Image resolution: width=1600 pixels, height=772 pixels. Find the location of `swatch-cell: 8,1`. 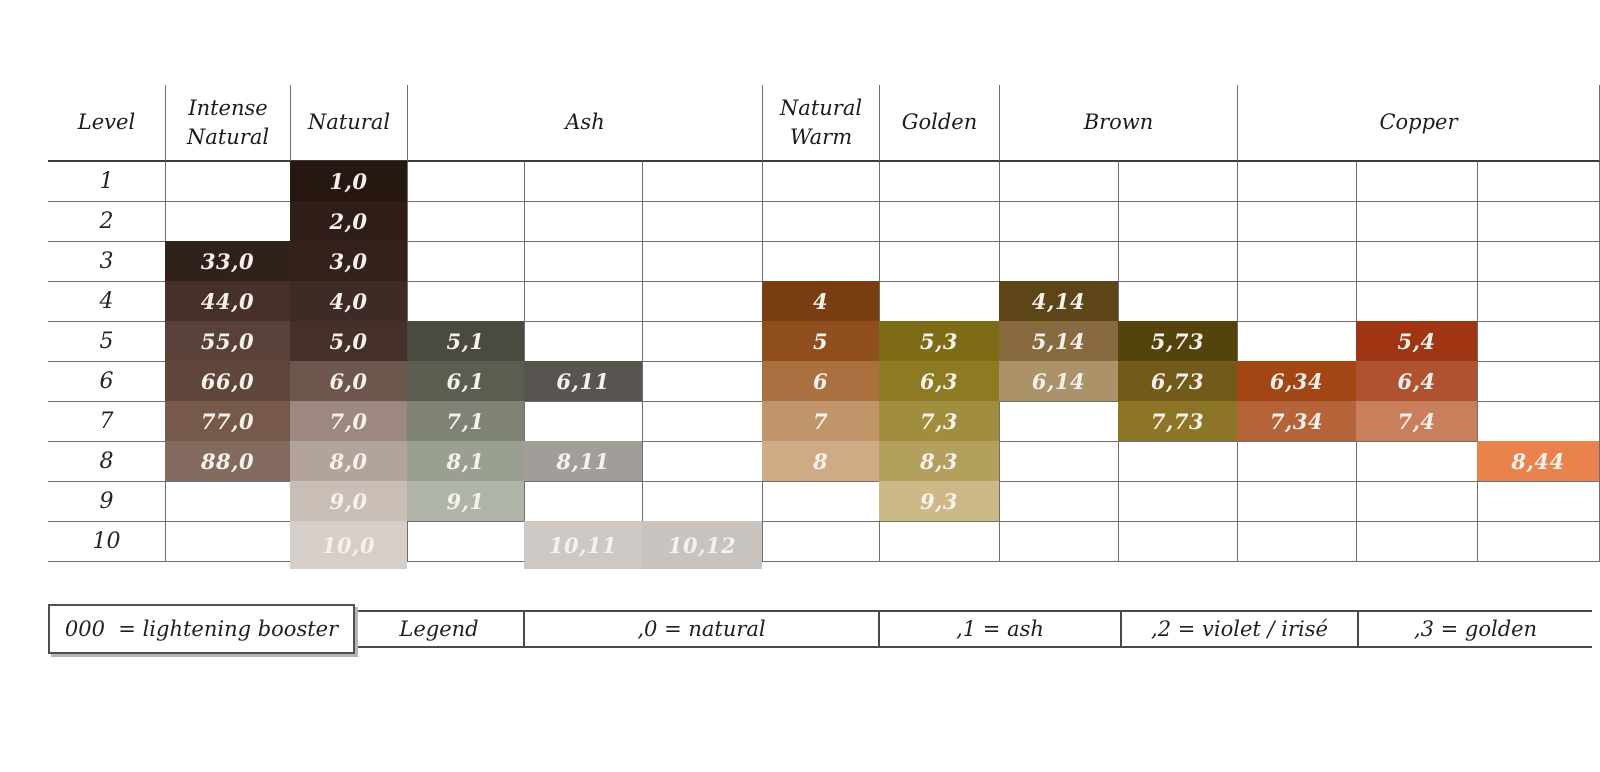

swatch-cell: 8,1 is located at coordinates (466, 461).